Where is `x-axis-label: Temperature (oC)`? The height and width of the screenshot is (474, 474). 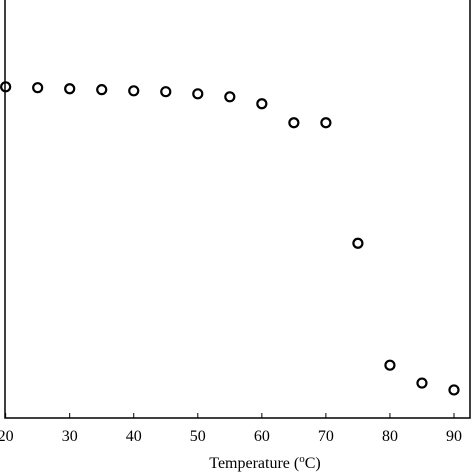 x-axis-label: Temperature (oC) is located at coordinates (264, 462).